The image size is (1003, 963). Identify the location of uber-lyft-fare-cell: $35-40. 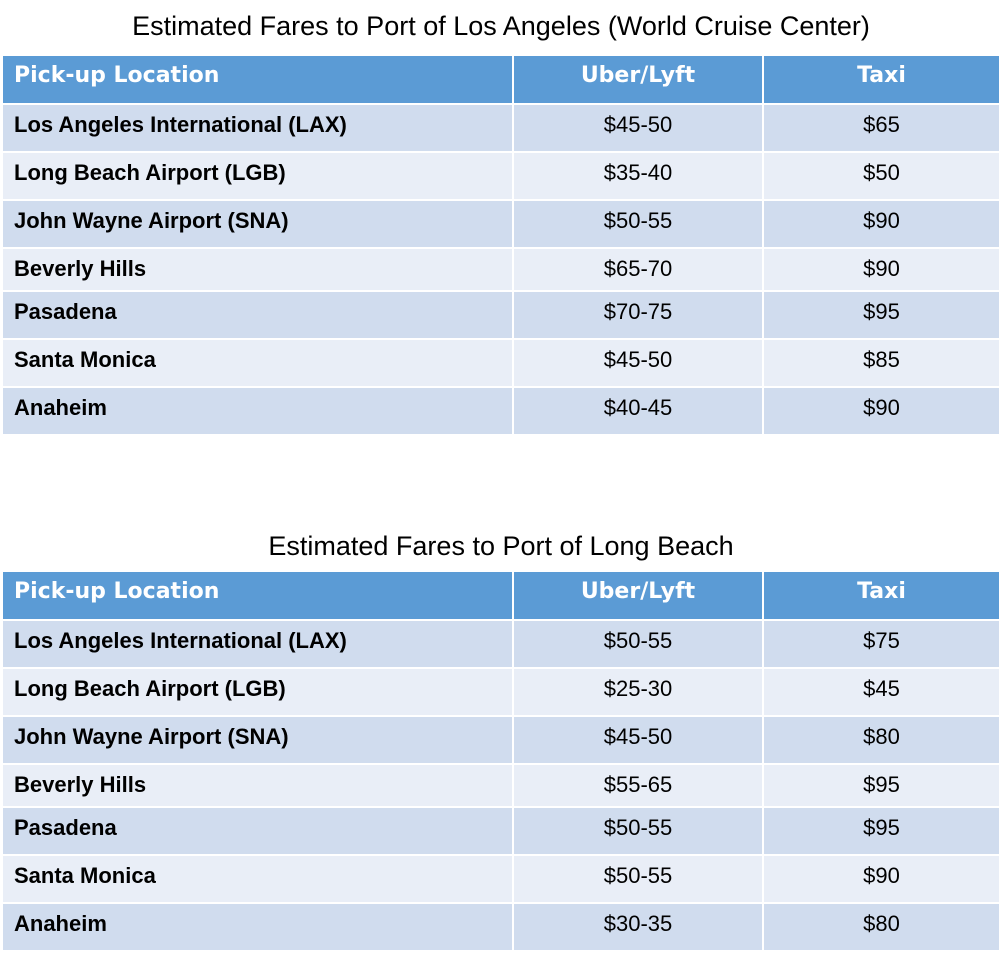
(638, 176).